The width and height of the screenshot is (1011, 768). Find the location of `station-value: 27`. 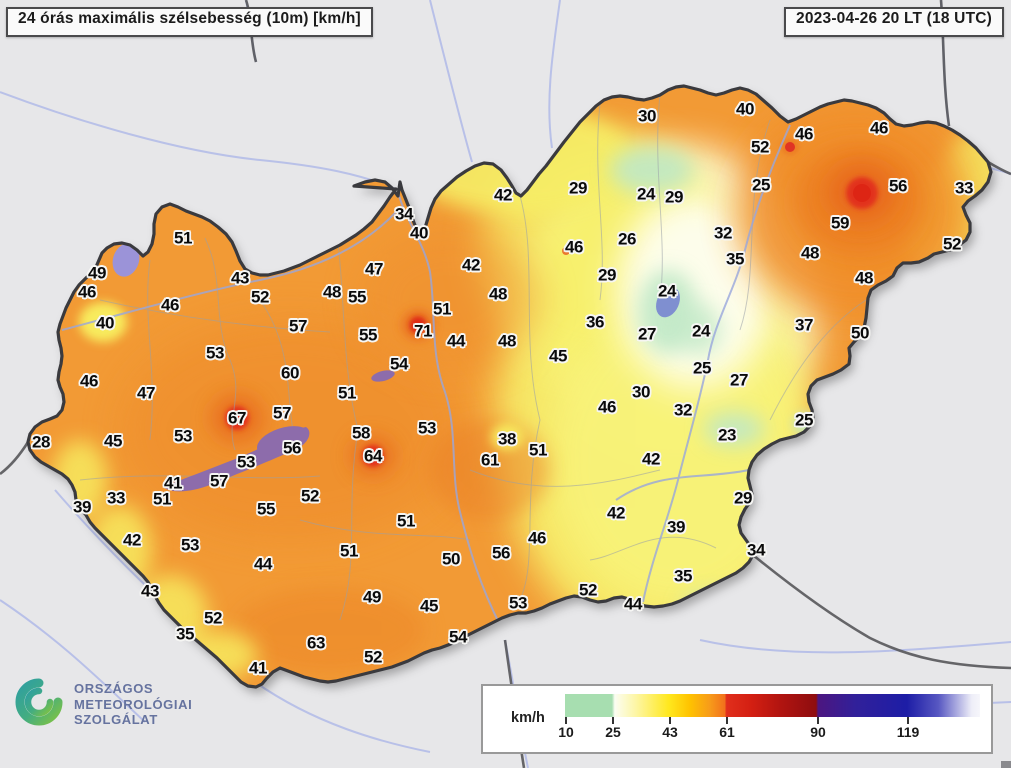

station-value: 27 is located at coordinates (647, 334).